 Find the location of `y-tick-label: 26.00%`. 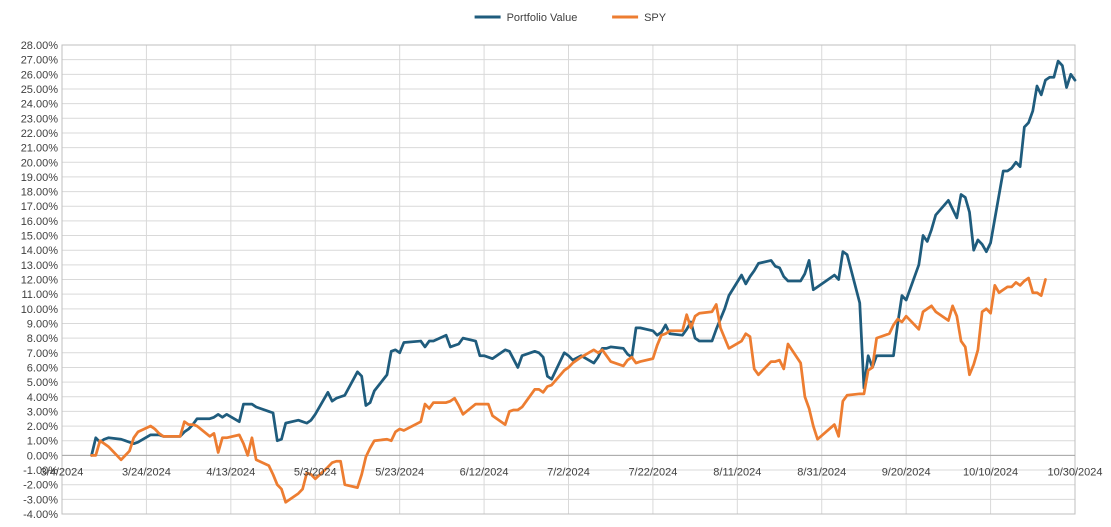

y-tick-label: 26.00% is located at coordinates (40, 75).